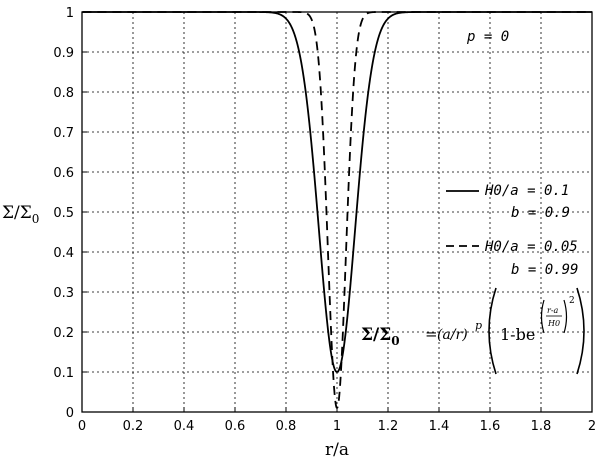 The width and height of the screenshot is (600, 459). I want to click on x-tick-label: 1.8, so click(541, 426).